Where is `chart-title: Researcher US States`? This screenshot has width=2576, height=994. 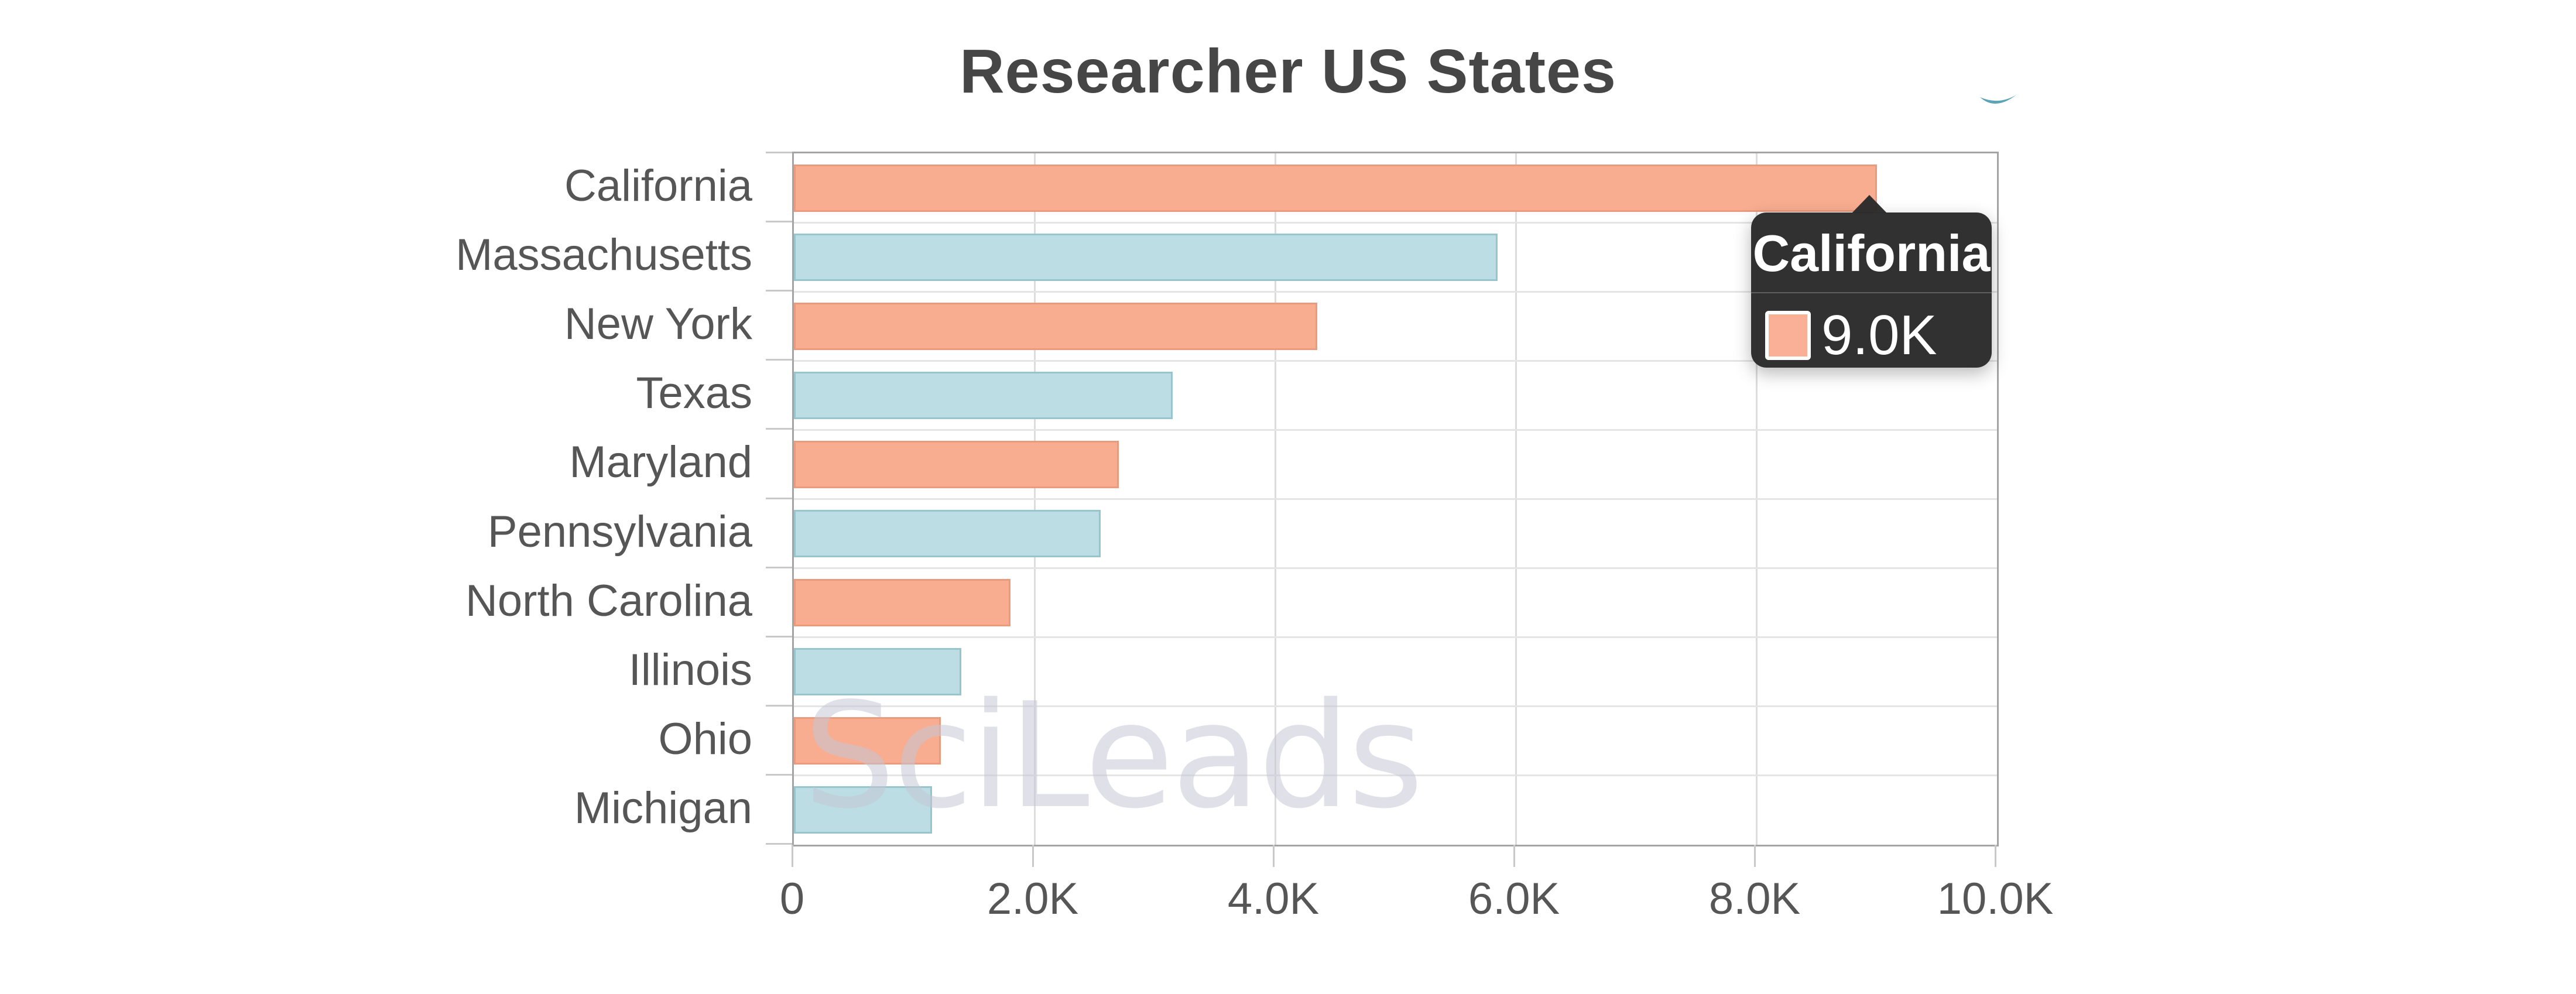
chart-title: Researcher US States is located at coordinates (1288, 71).